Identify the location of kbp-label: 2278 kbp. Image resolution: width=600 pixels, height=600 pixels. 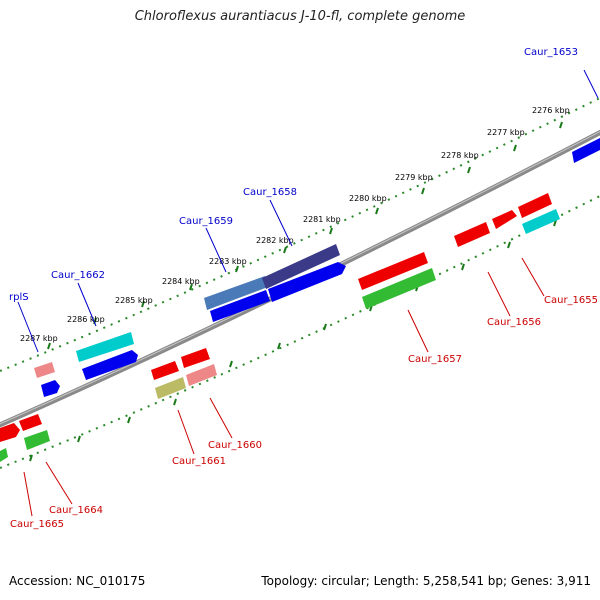
(460, 155).